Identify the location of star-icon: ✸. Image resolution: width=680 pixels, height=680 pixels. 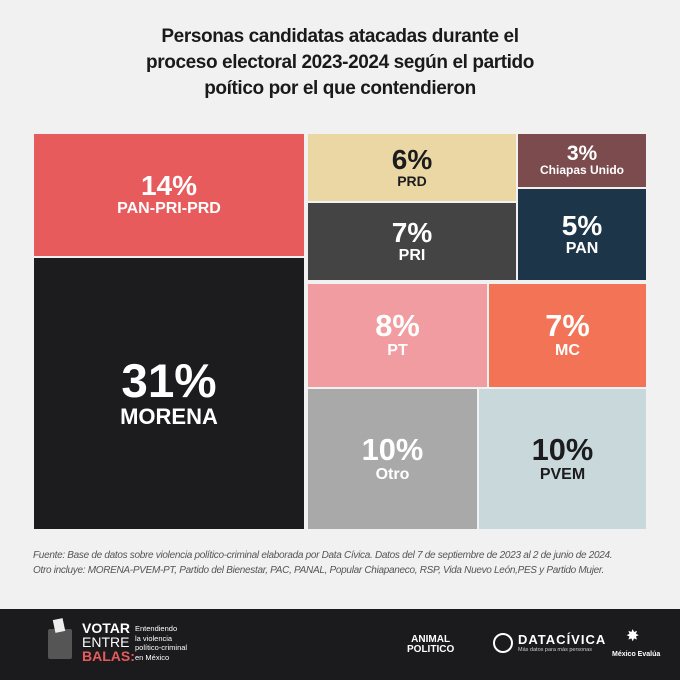
(633, 636).